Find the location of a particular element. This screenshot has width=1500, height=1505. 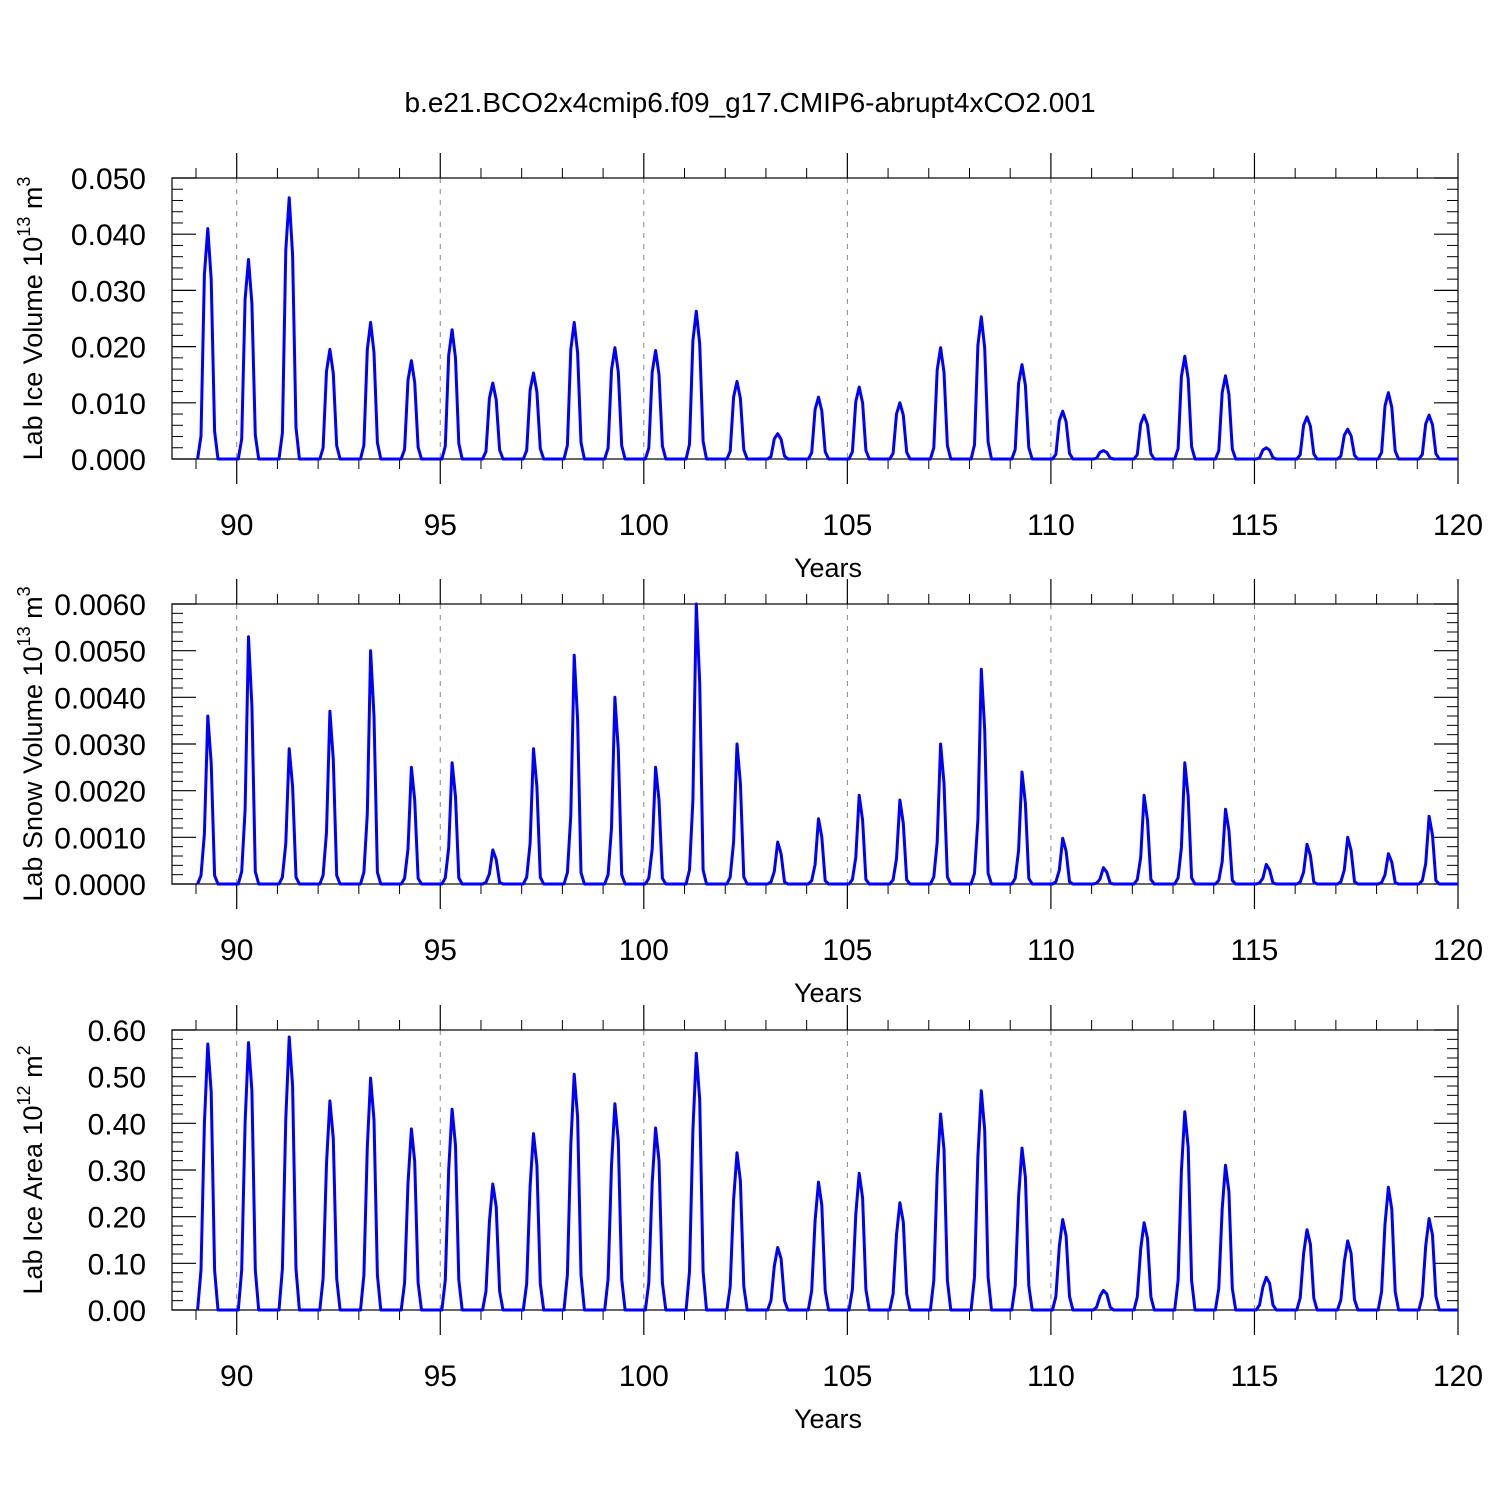

y-axis-label-superscript: 12 is located at coordinates (24, 1095).